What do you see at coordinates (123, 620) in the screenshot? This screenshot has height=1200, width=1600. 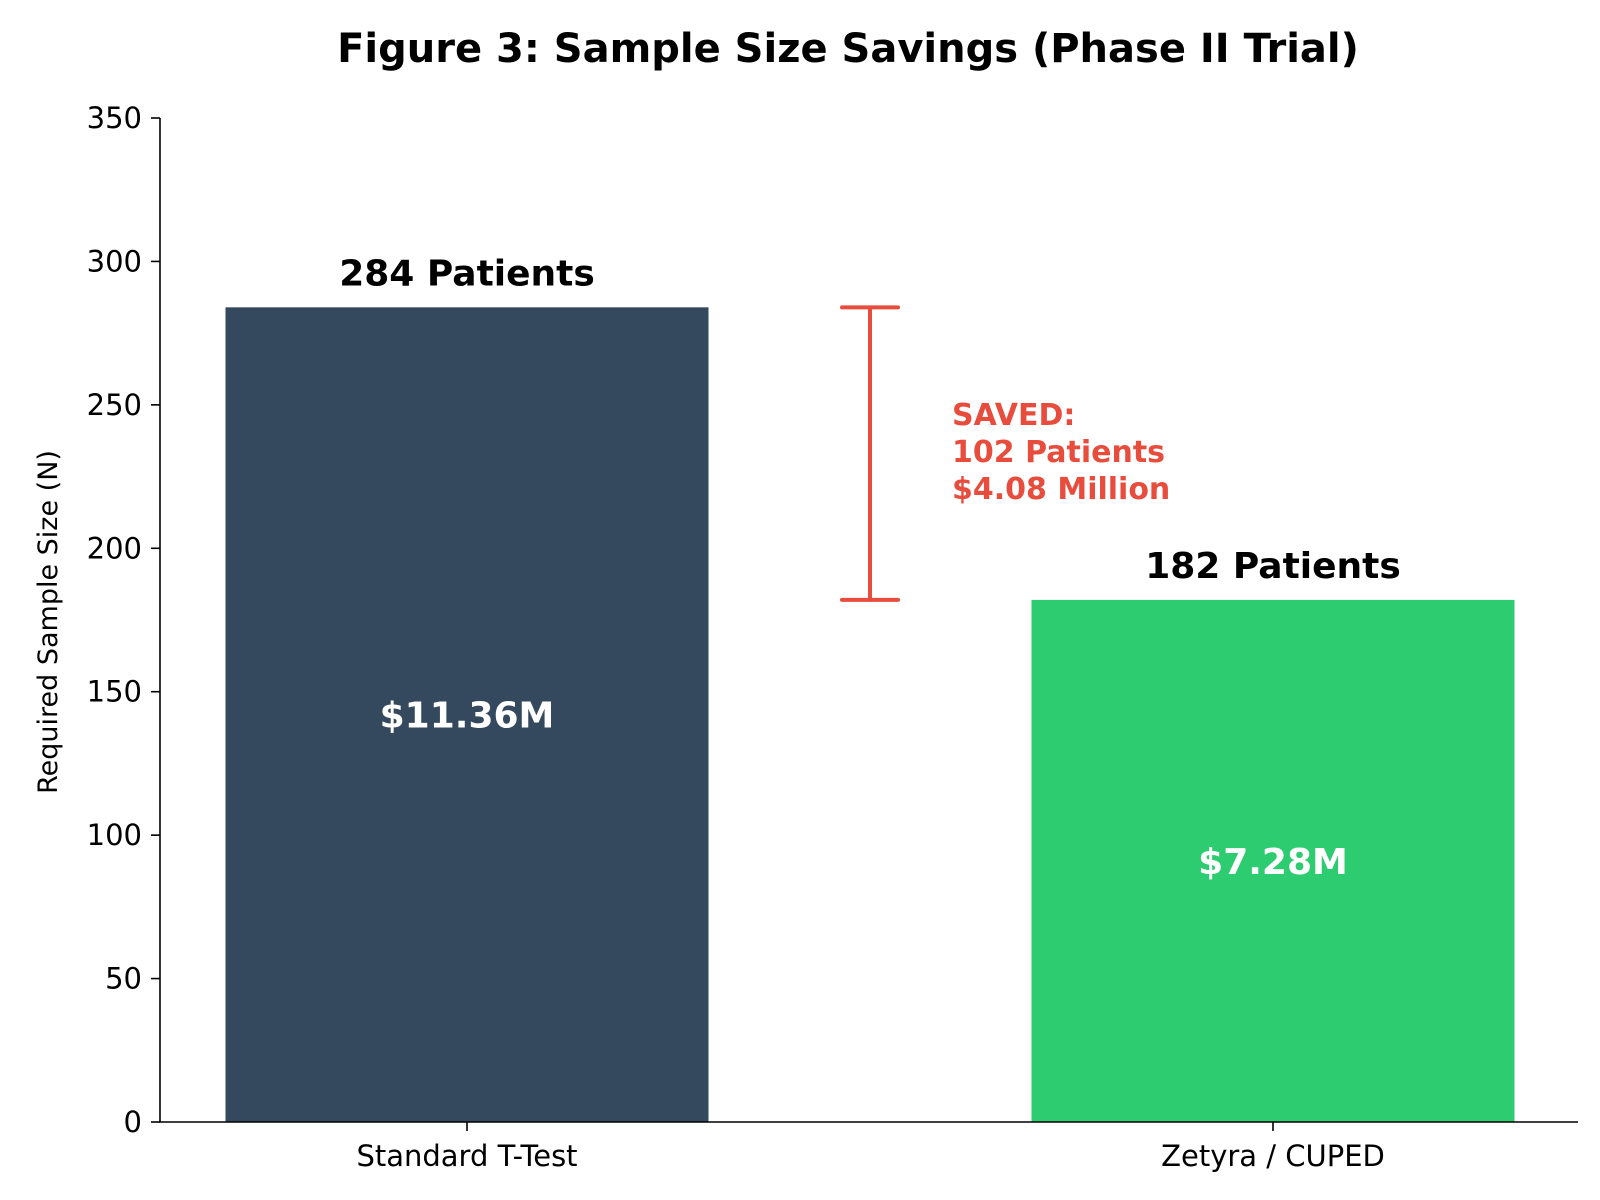 I see `y-axis-ticks: 0 50 100 150 200 250 300 350` at bounding box center [123, 620].